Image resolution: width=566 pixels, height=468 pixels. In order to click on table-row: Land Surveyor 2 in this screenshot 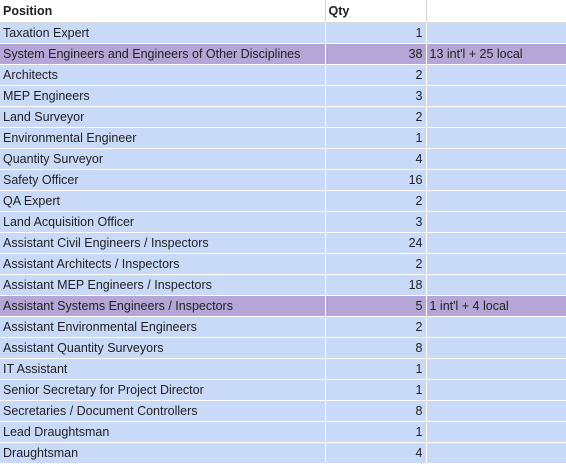, I will do `click(283, 117)`.